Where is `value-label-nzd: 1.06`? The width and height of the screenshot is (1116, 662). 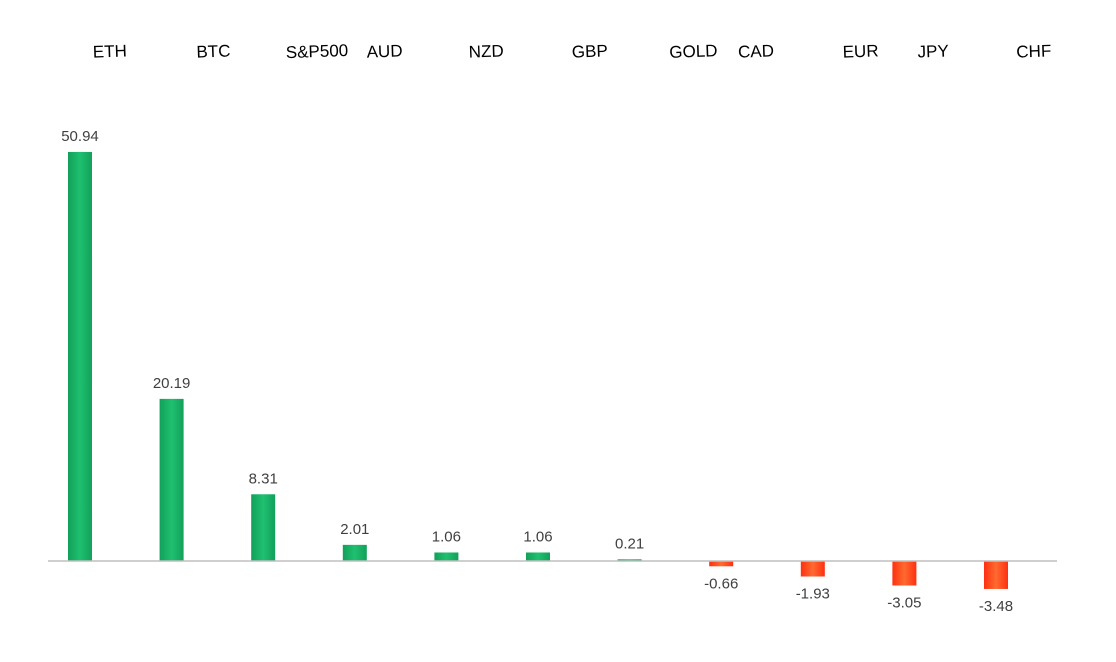
value-label-nzd: 1.06 is located at coordinates (446, 536).